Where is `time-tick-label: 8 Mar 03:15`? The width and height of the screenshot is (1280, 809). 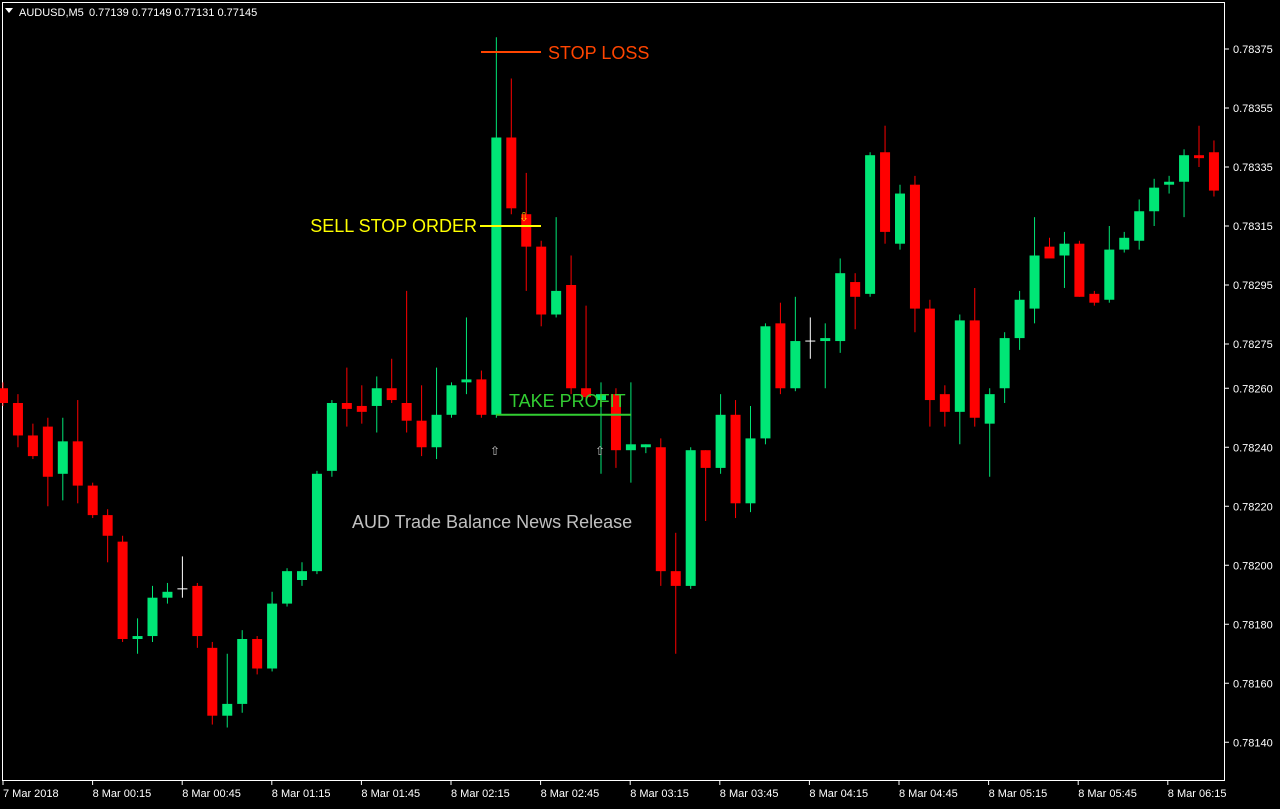 time-tick-label: 8 Mar 03:15 is located at coordinates (659, 794).